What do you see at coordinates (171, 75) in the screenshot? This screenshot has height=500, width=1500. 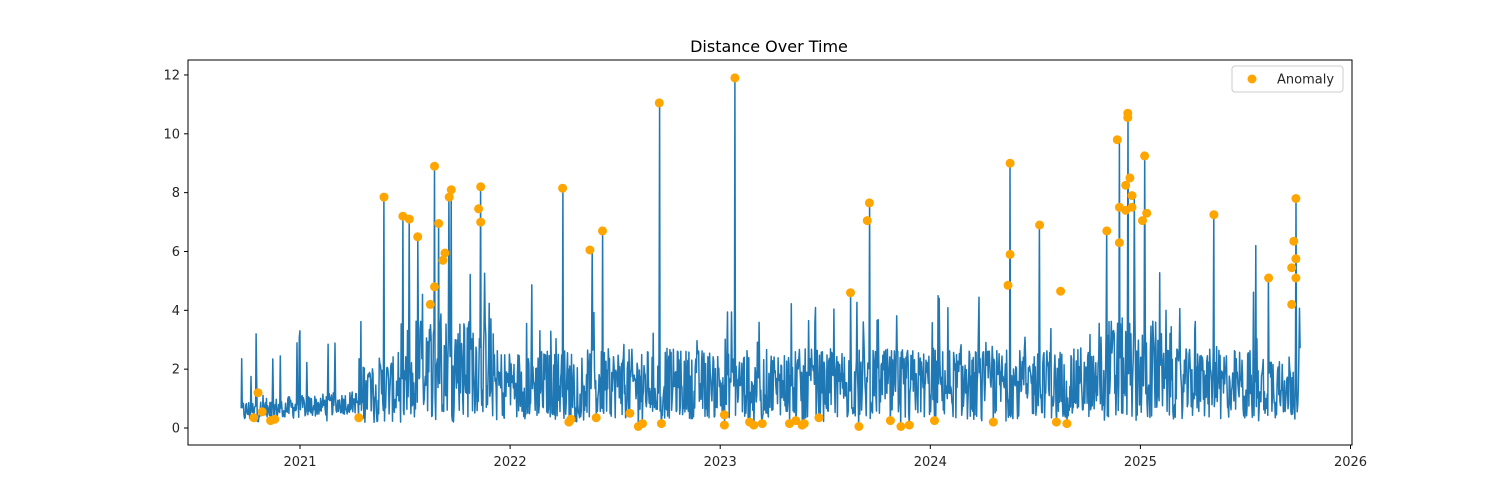 I see `y-tick-label: 12` at bounding box center [171, 75].